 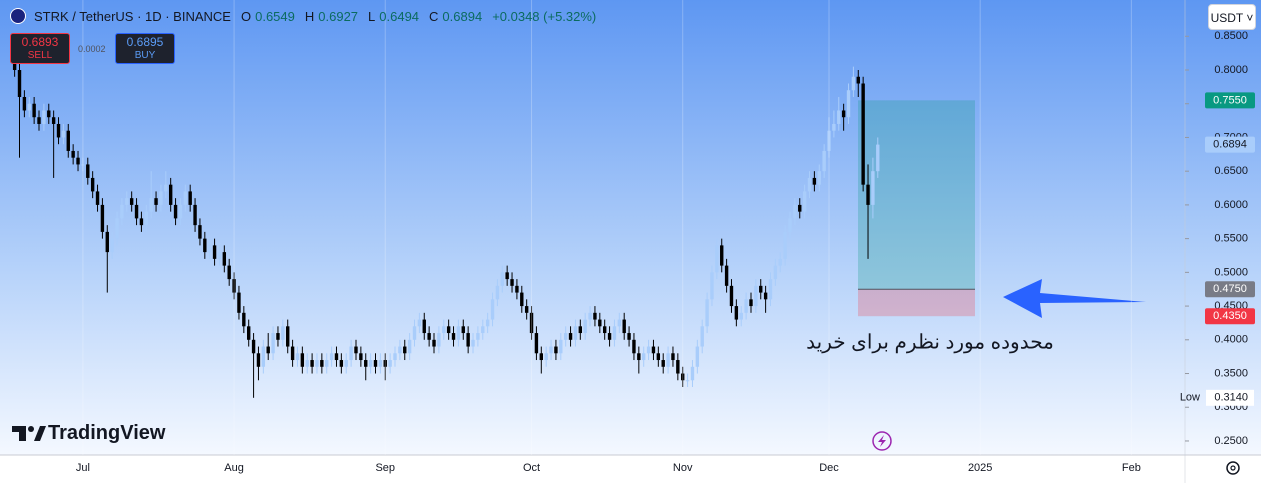 I want to click on stop-price-box, so click(x=1230, y=316).